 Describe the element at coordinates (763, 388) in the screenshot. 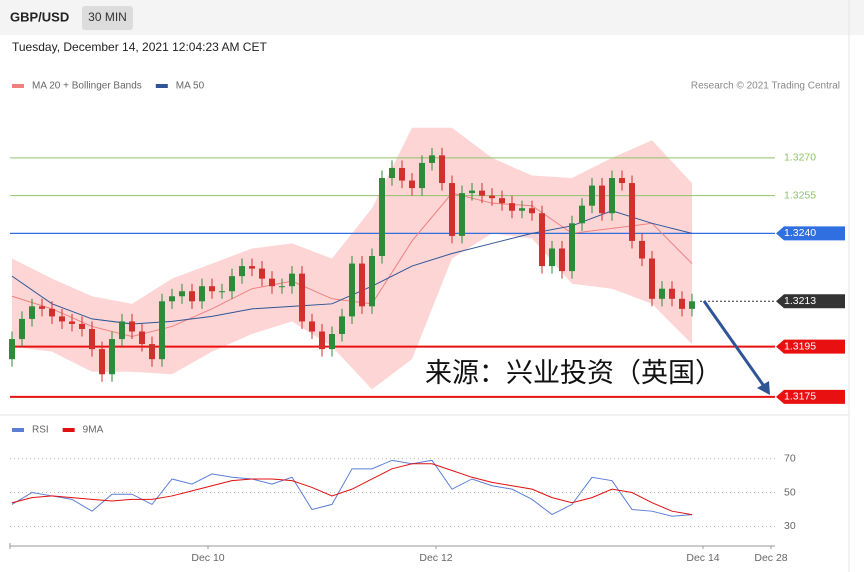

I see `arrow-head` at that location.